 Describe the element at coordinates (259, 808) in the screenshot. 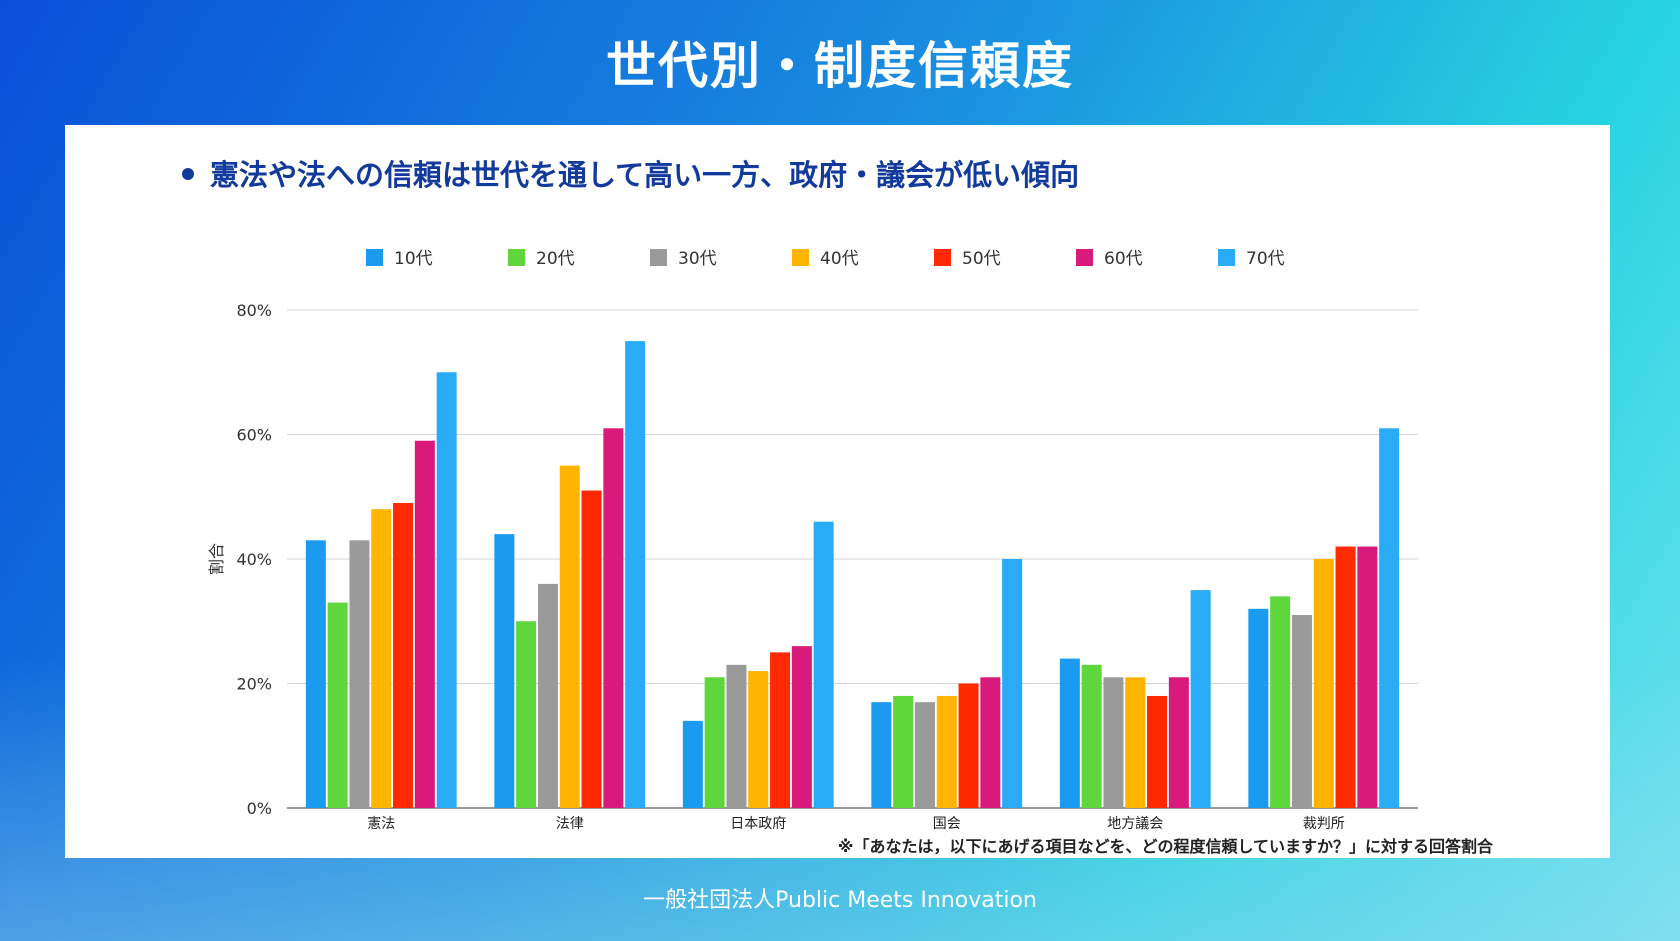

I see `y-tick-label: 0%` at that location.